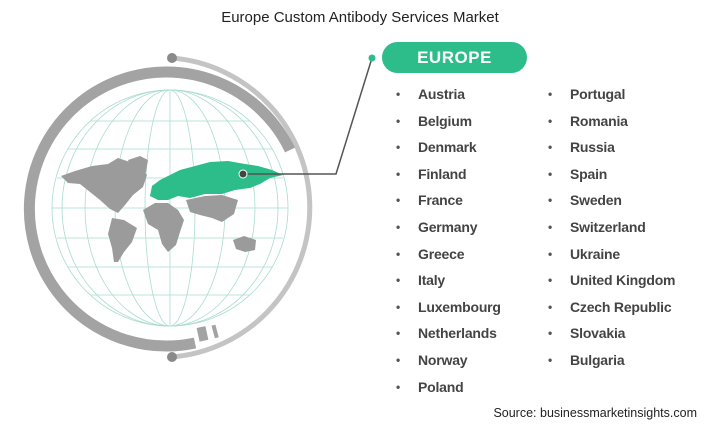 The height and width of the screenshot is (430, 720). Describe the element at coordinates (244, 244) in the screenshot. I see `australia` at that location.